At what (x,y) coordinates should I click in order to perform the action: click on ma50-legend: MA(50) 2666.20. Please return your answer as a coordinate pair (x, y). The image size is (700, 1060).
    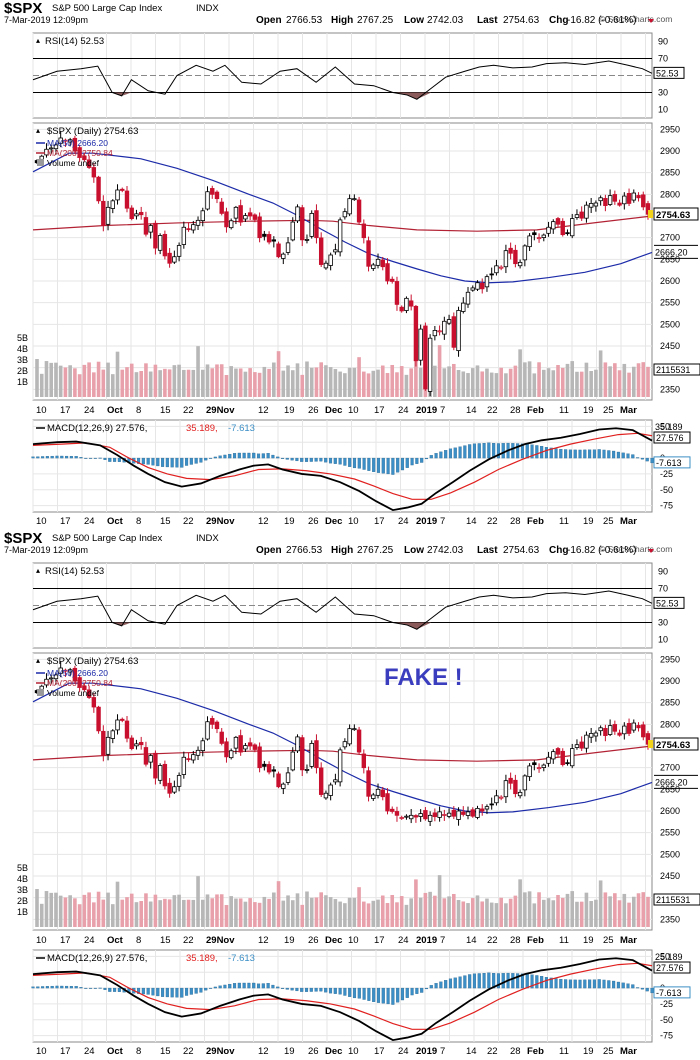
    Looking at the image, I should click on (77, 143).